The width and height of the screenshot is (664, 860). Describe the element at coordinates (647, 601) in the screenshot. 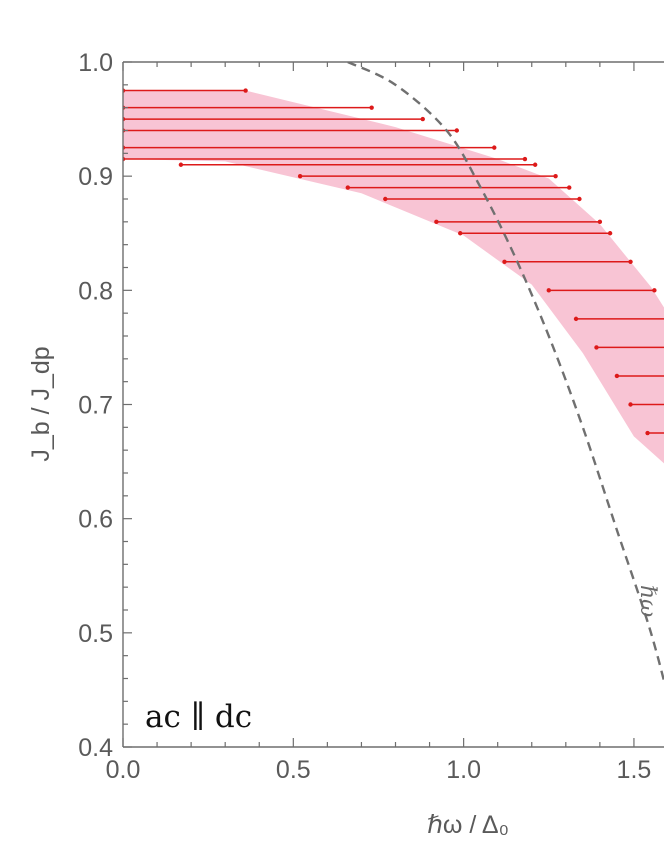

I see `curve-label: ℏω` at that location.